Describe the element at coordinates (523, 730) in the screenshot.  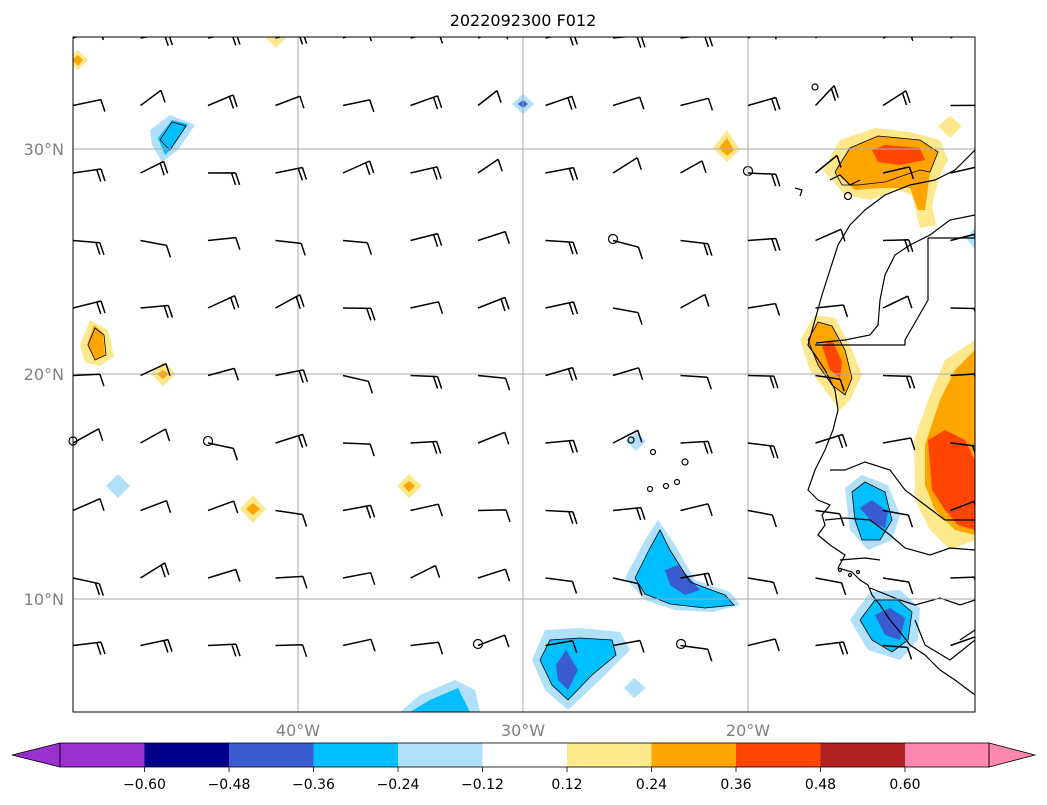
I see `lon-tick-label: 30°W` at that location.